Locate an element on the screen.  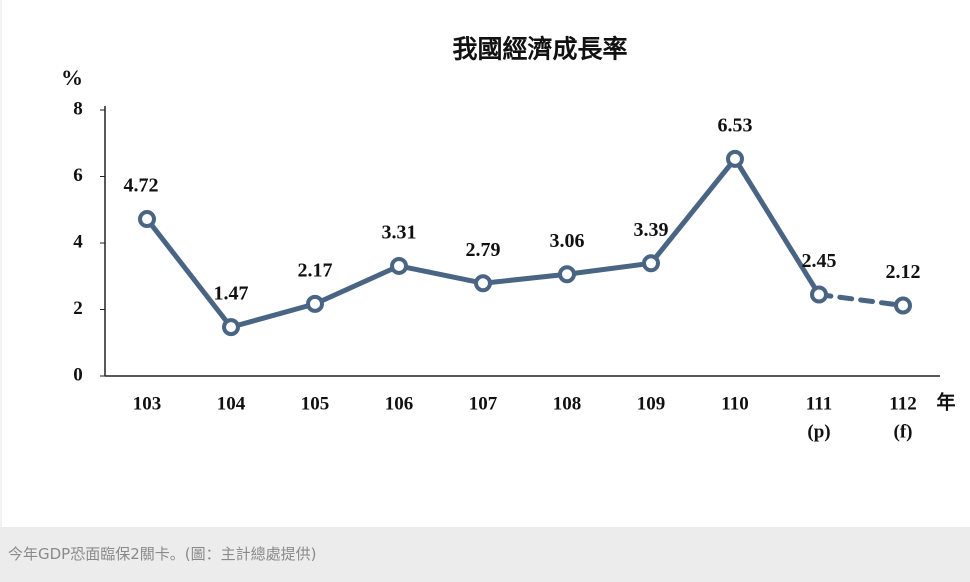
x-tick-label: 110 is located at coordinates (734, 403).